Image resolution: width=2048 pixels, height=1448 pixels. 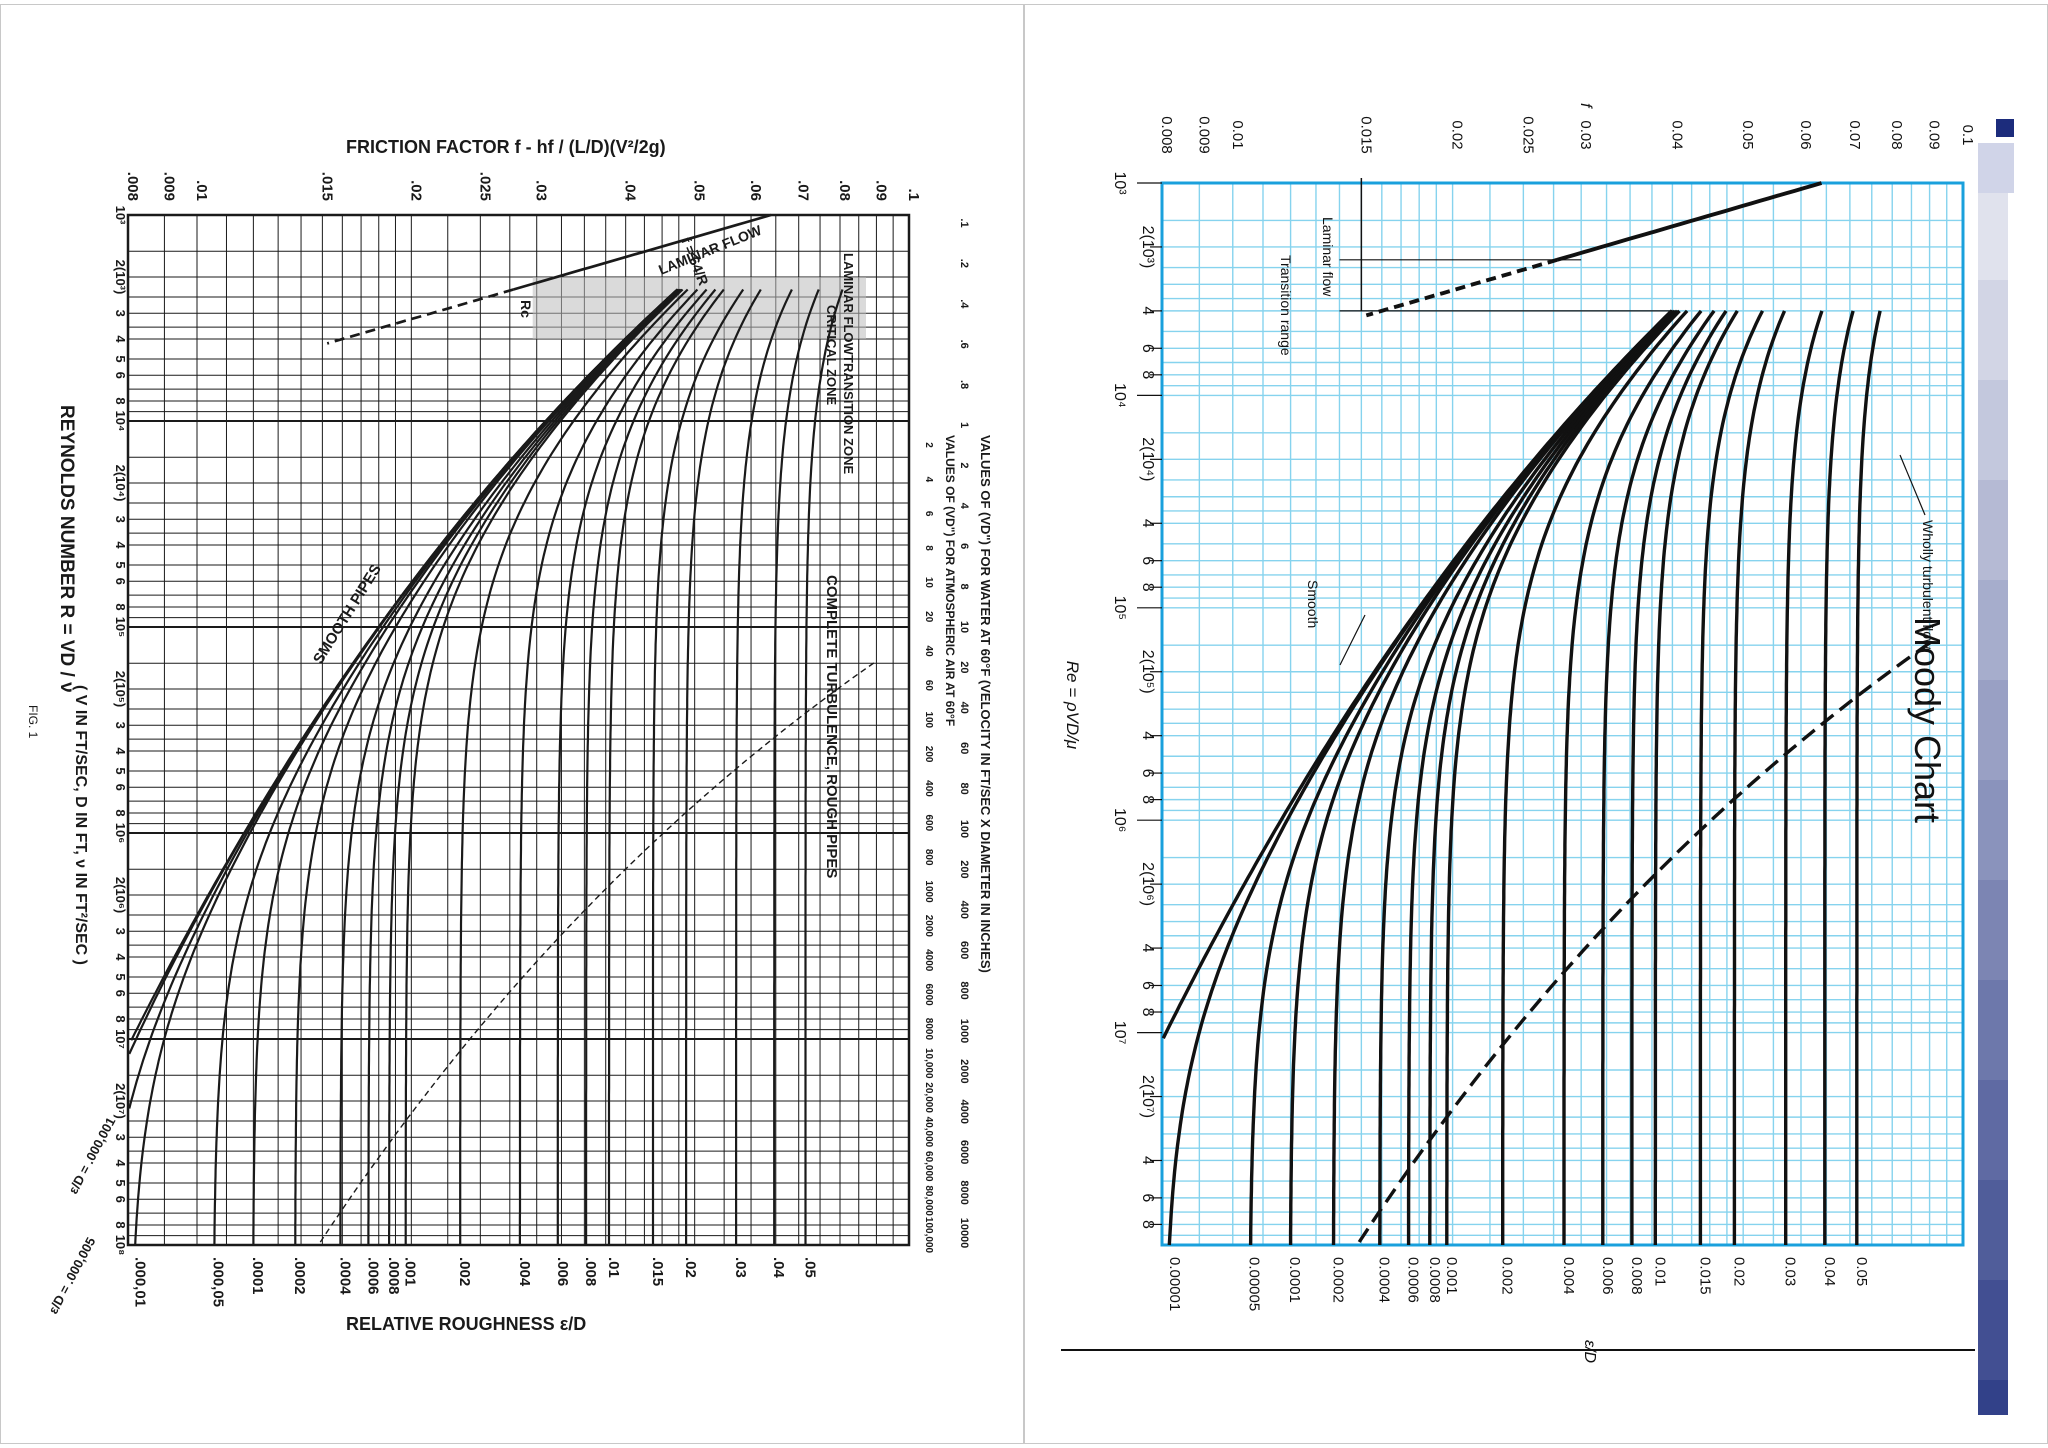 What do you see at coordinates (1927, 720) in the screenshot?
I see `moody-chart-title: Moody Chart` at bounding box center [1927, 720].